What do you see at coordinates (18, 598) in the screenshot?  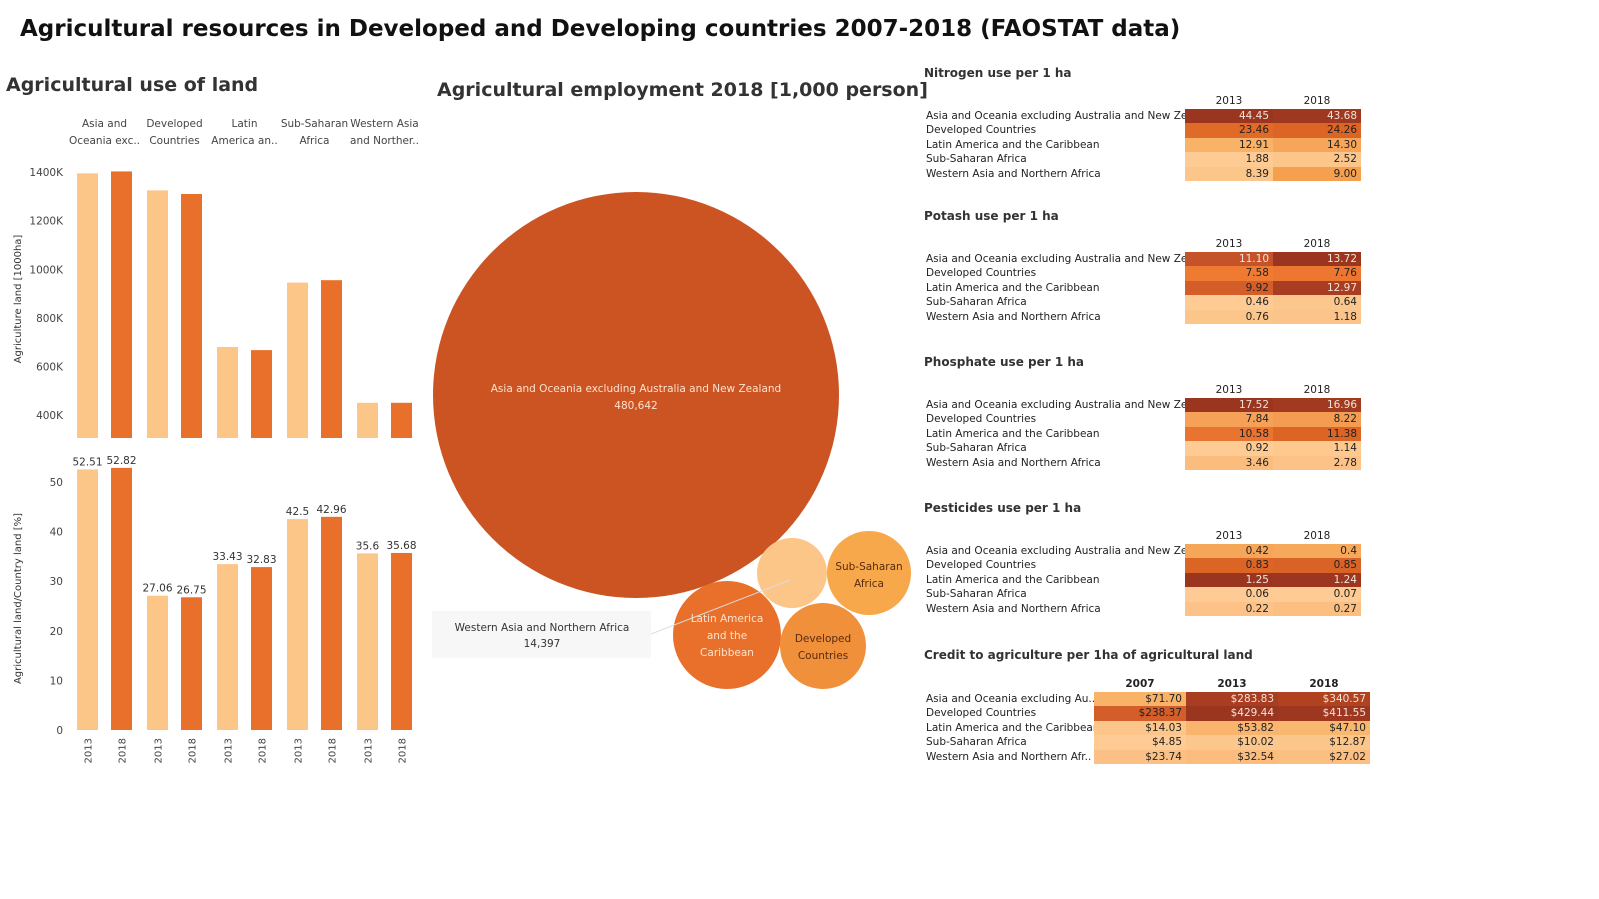 I see `y-axis-label: Agricultural land/Country land [%]` at bounding box center [18, 598].